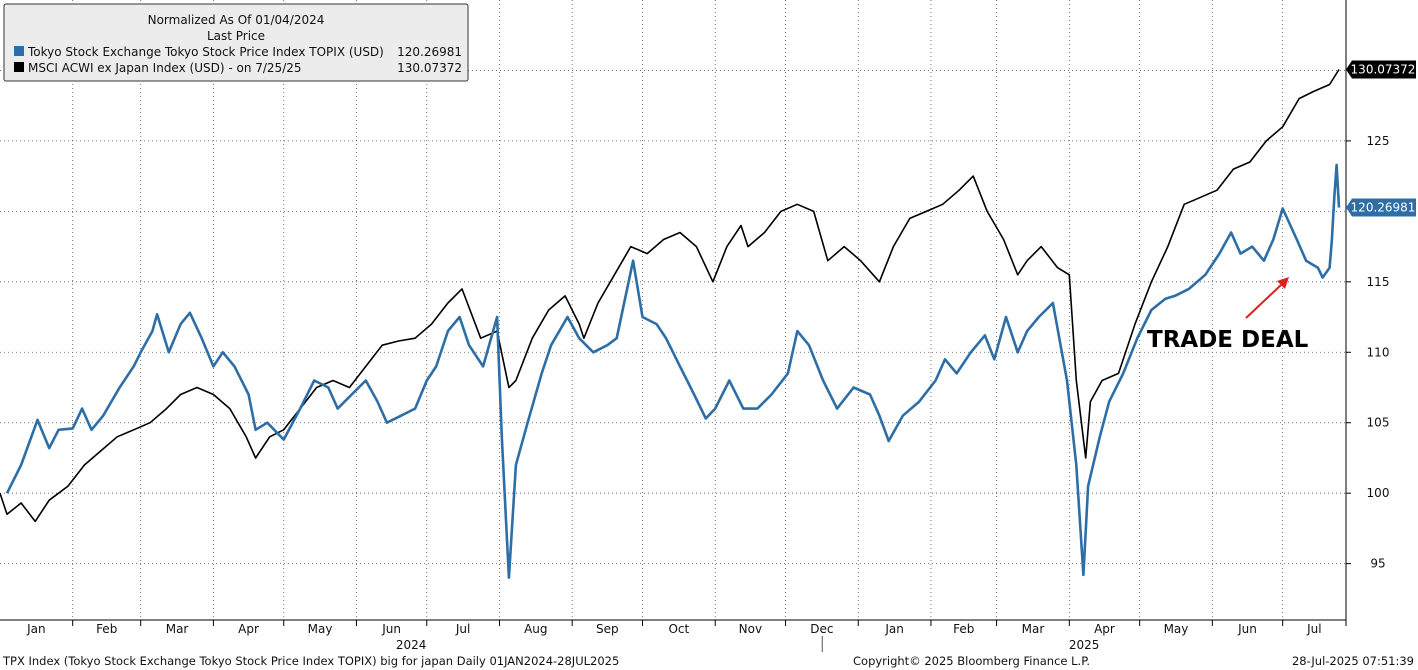 The image size is (1418, 670). I want to click on y-tick-label: 105, so click(1378, 423).